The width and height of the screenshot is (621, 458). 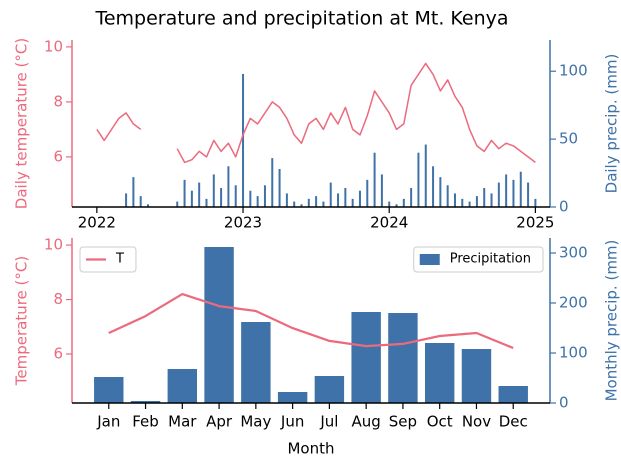 I want to click on y2-tick-label: 100, so click(x=573, y=353).